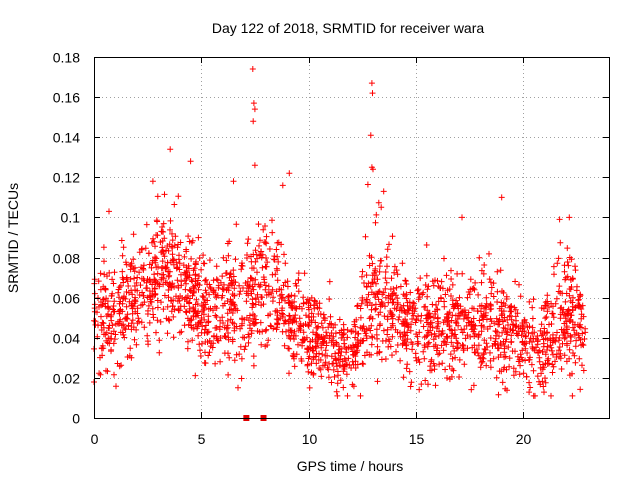 Image resolution: width=640 pixels, height=480 pixels. Describe the element at coordinates (66, 339) in the screenshot. I see `y-tick-label: 0.04` at that location.